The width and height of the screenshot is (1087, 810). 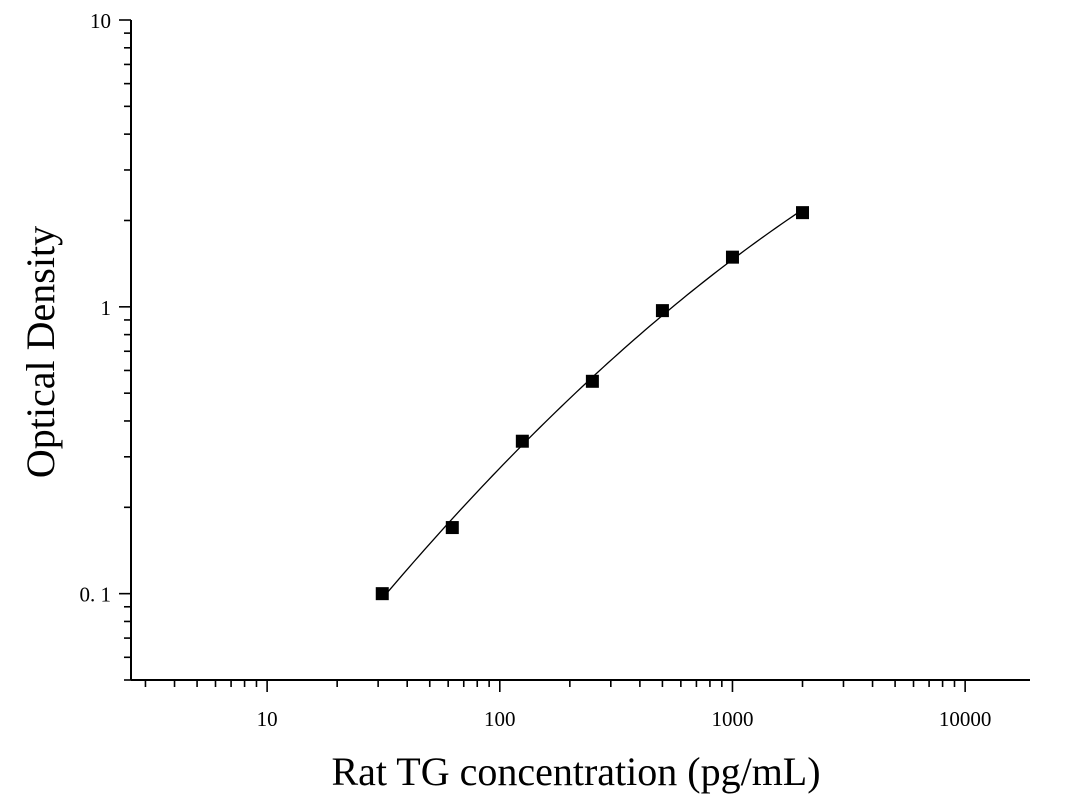 I want to click on y-axis-title: Optical Density, so click(x=40, y=352).